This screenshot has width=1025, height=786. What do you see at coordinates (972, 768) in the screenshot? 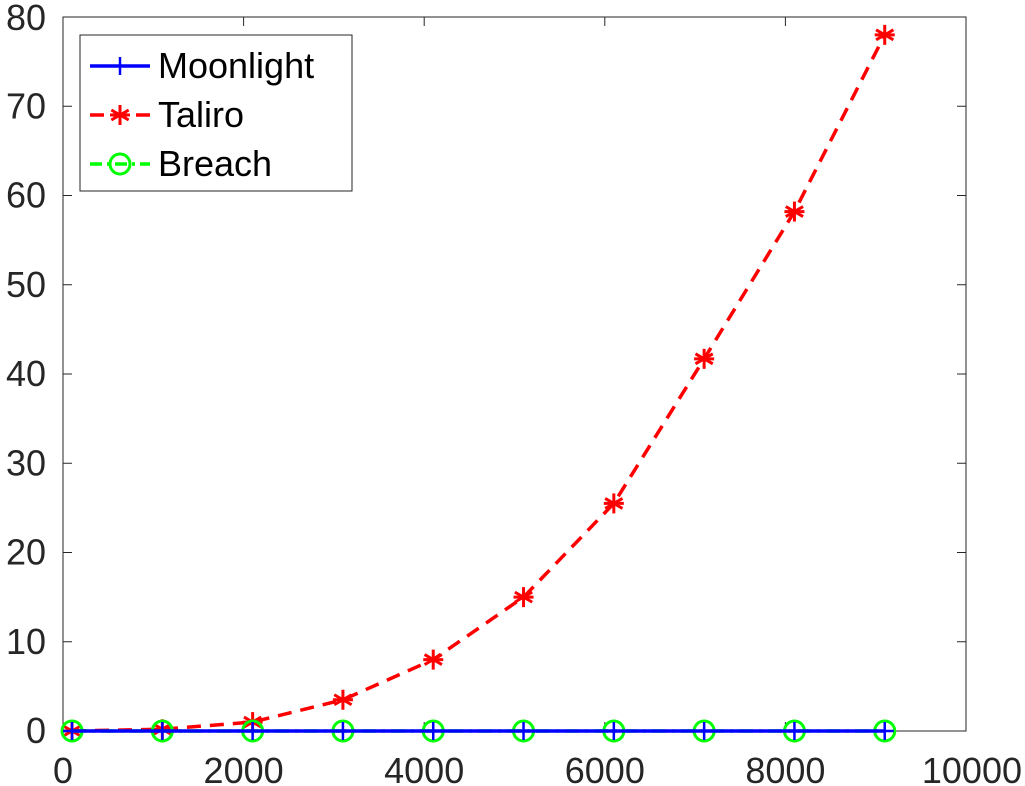
I see `x-tick-label: 10000` at bounding box center [972, 768].